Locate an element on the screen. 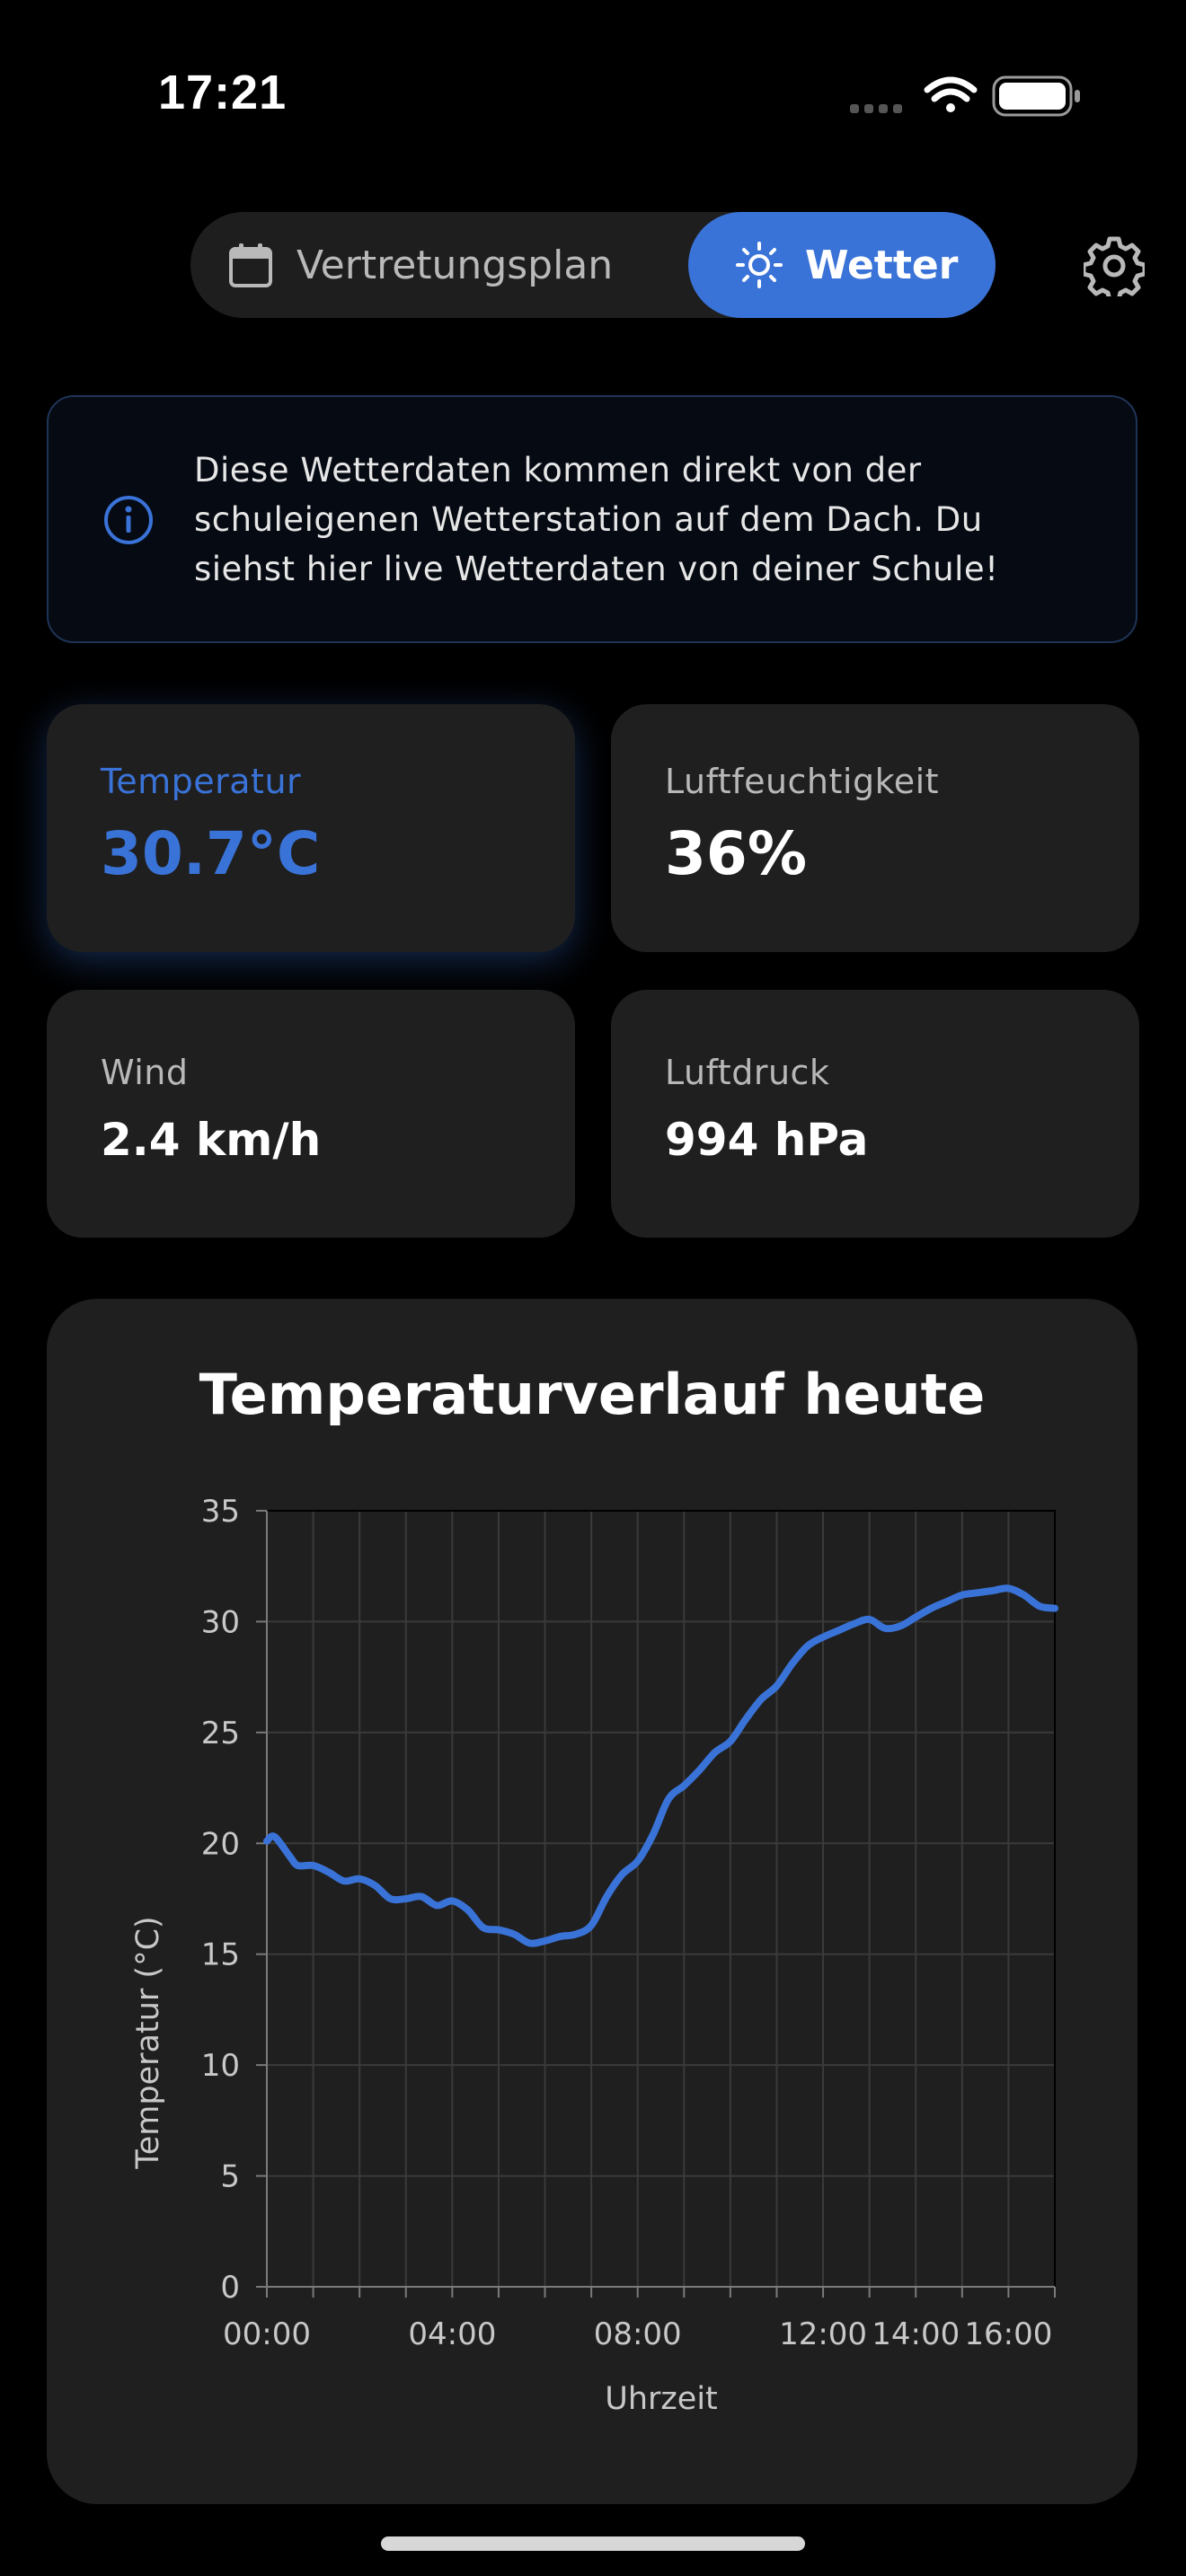 This screenshot has width=1186, height=2576. status-icons is located at coordinates (965, 96).